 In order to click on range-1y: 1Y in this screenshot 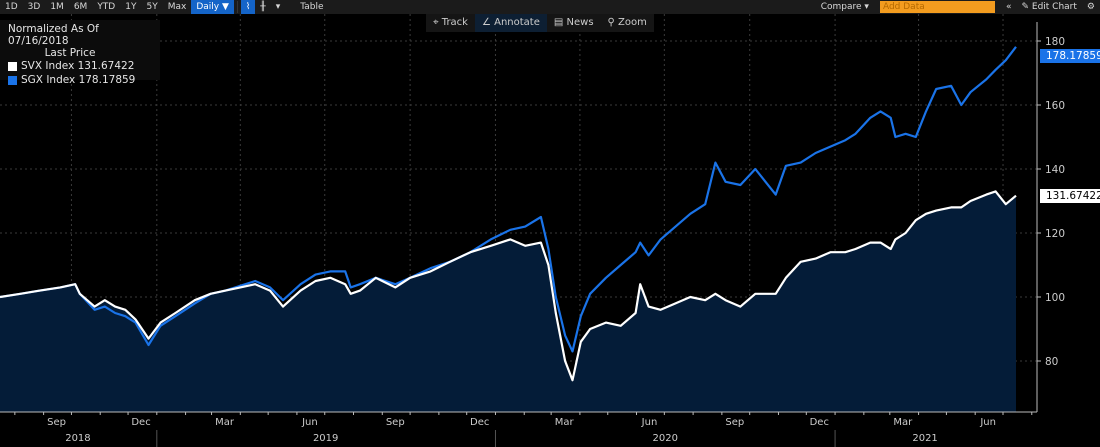, I will do `click(131, 7)`.